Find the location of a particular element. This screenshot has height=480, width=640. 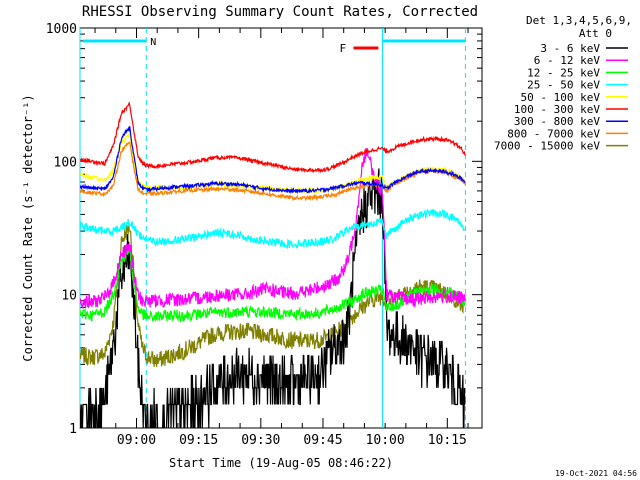

x-tick-label: 09:15 is located at coordinates (198, 440).